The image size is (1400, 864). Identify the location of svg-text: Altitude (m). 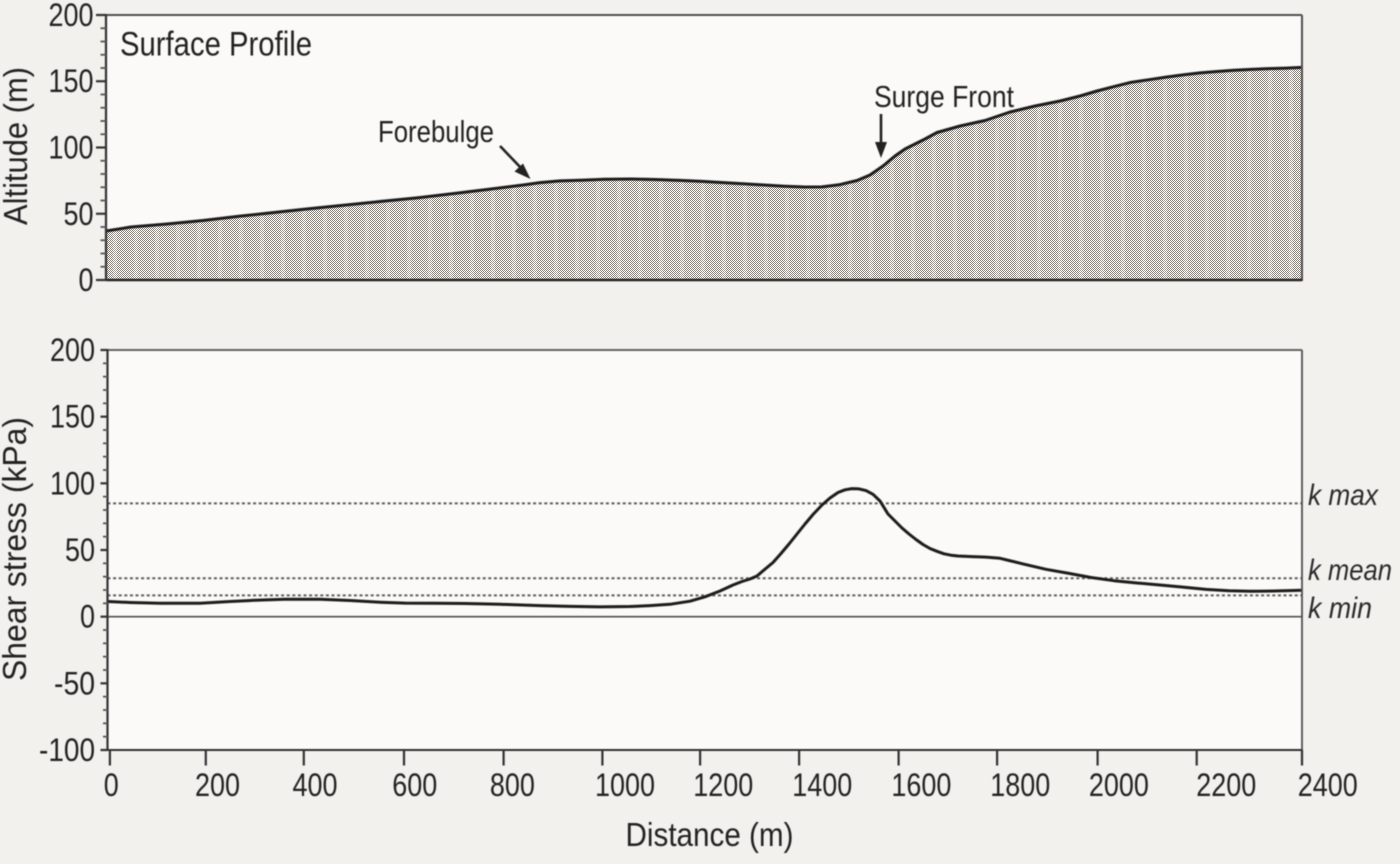
(17, 146).